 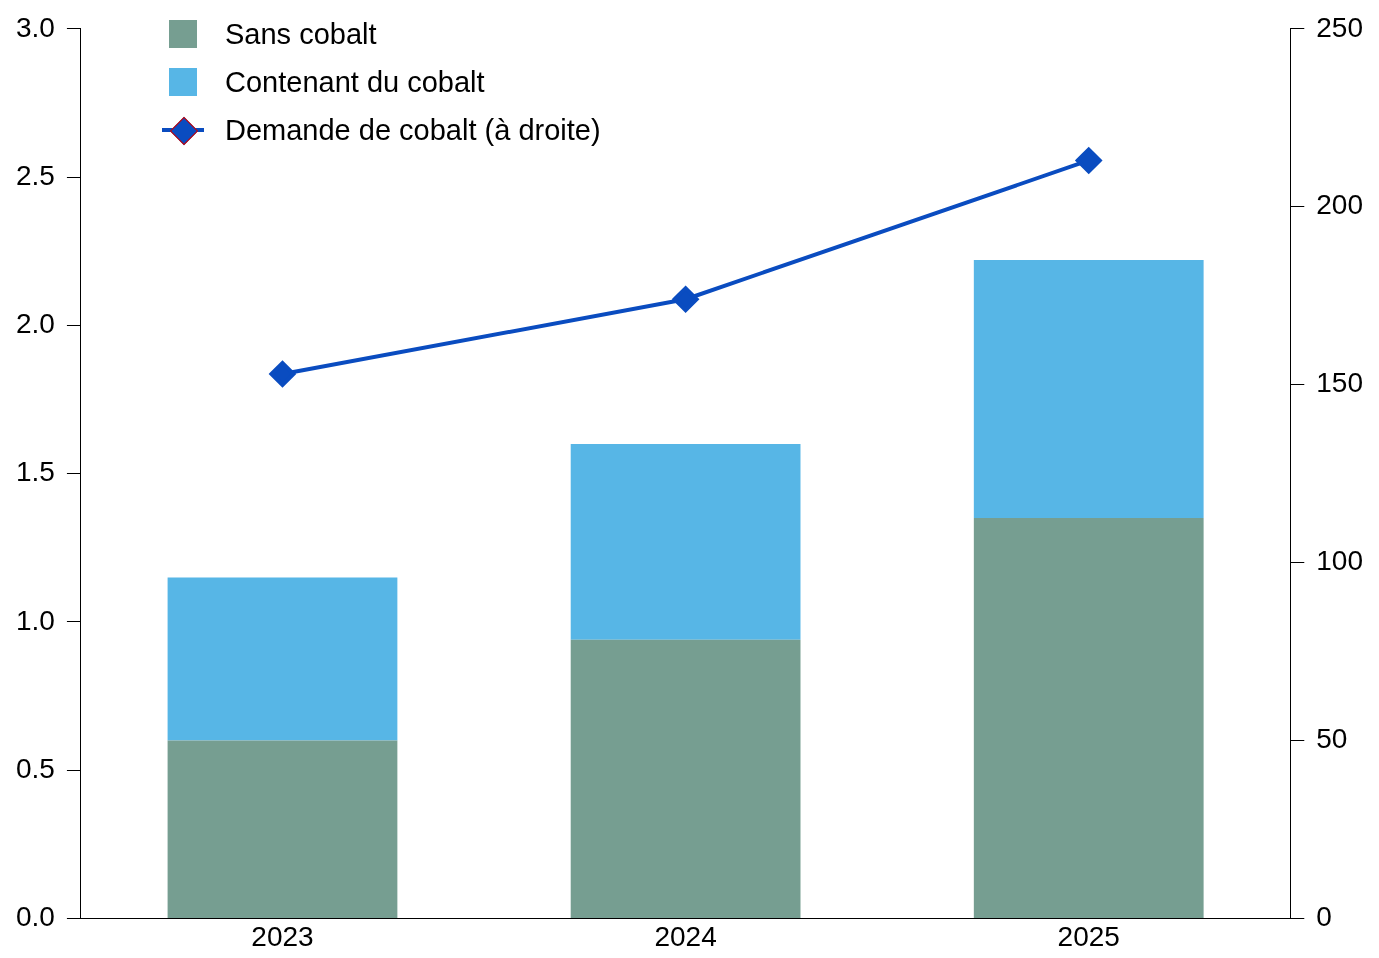 What do you see at coordinates (282, 936) in the screenshot?
I see `x-tick-label: 2023` at bounding box center [282, 936].